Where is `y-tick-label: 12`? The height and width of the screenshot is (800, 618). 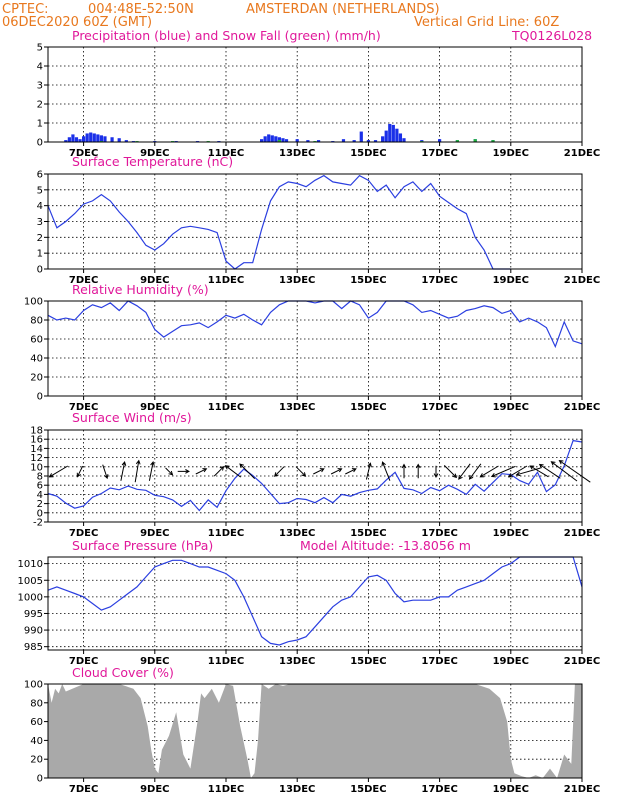
y-tick-label: 12 is located at coordinates (36, 458).